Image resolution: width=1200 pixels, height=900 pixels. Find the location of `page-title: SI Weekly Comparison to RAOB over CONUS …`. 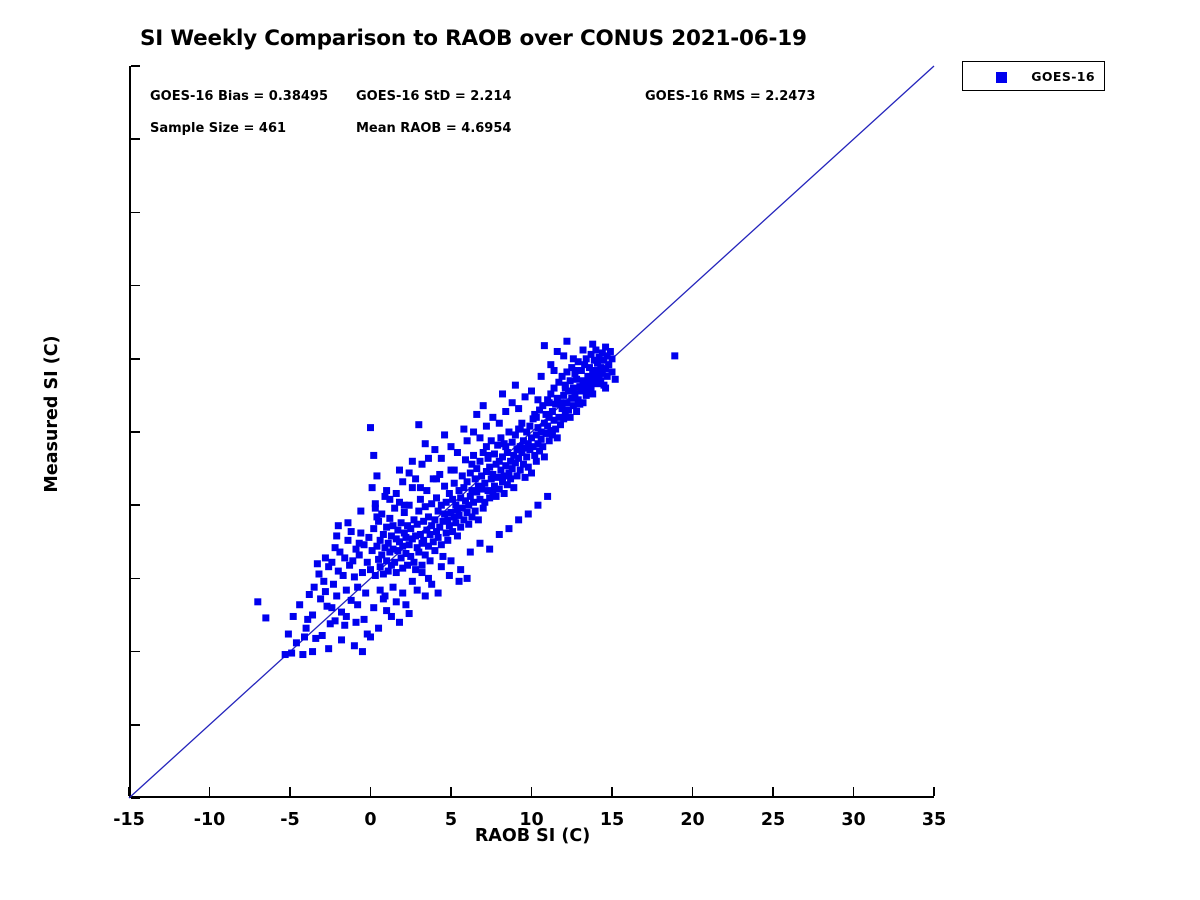

page-title: SI Weekly Comparison to RAOB over CONUS … is located at coordinates (473, 38).